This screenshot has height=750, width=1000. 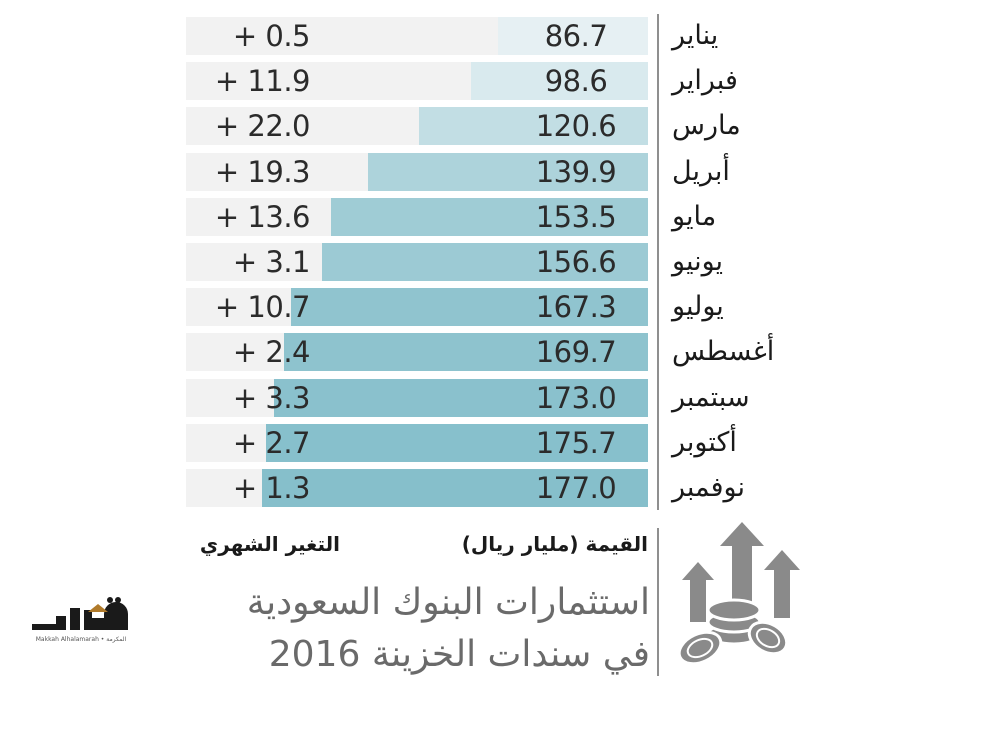 I want to click on monthly-change-label: + 22.0, so click(x=262, y=126).